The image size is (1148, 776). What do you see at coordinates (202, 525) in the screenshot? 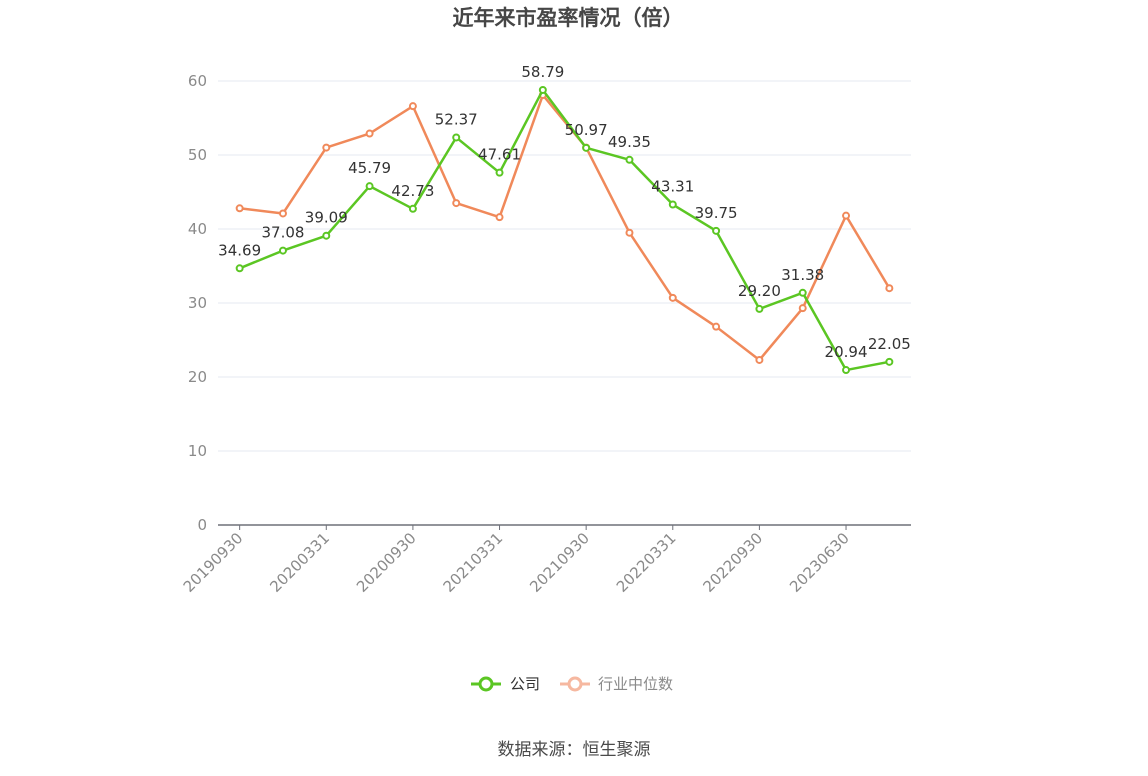
I see `y-tick-label: 0` at bounding box center [202, 525].